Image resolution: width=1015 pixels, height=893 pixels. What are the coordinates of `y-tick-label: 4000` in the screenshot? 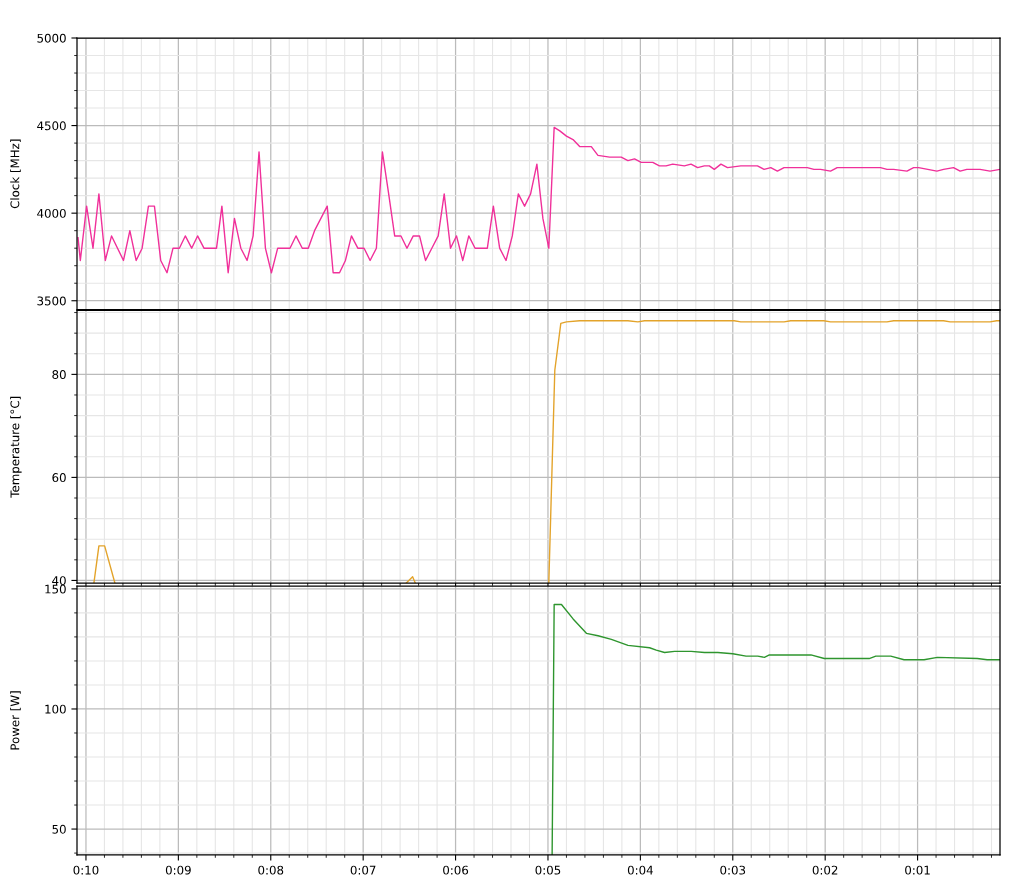 It's located at (51, 213).